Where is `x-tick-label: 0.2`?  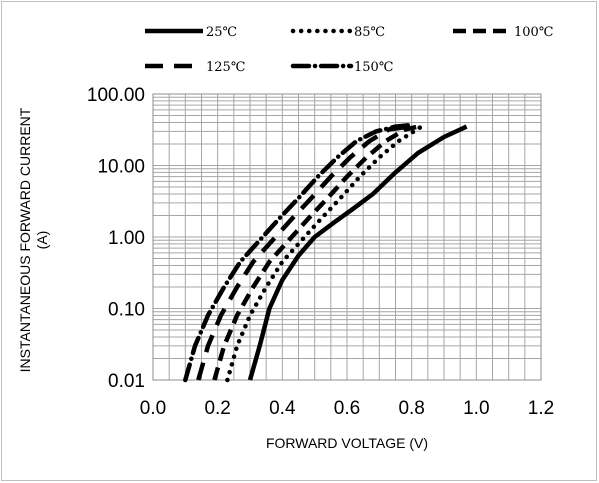 x-tick-label: 0.2 is located at coordinates (217, 408).